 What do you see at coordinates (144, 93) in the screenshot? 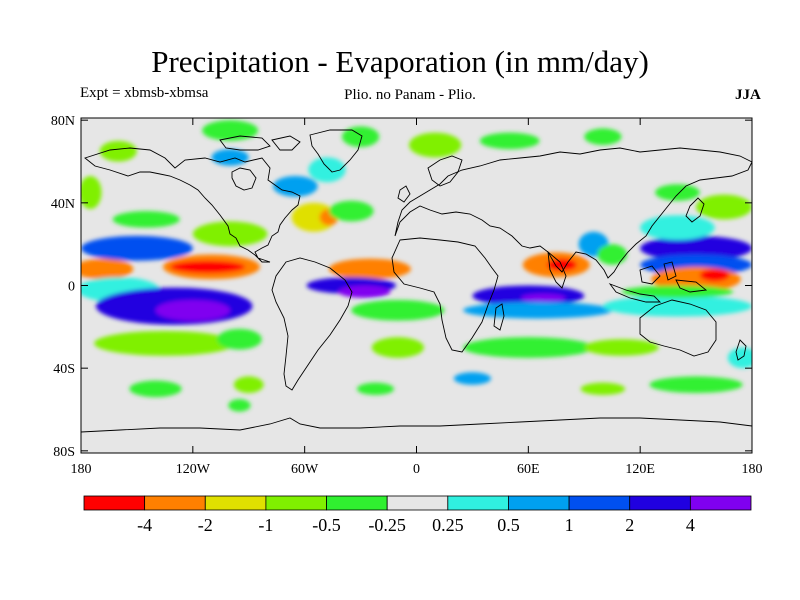
I see `experiment-label: Expt = xbmsb-xbmsa` at bounding box center [144, 93].